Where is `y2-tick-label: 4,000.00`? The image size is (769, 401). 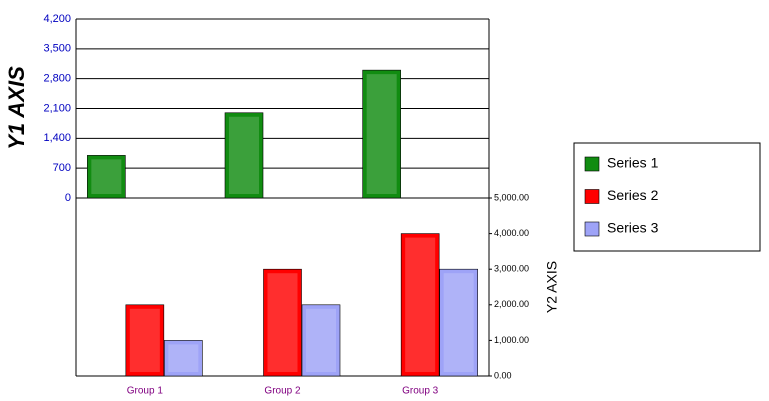 y2-tick-label: 4,000.00 is located at coordinates (511, 233).